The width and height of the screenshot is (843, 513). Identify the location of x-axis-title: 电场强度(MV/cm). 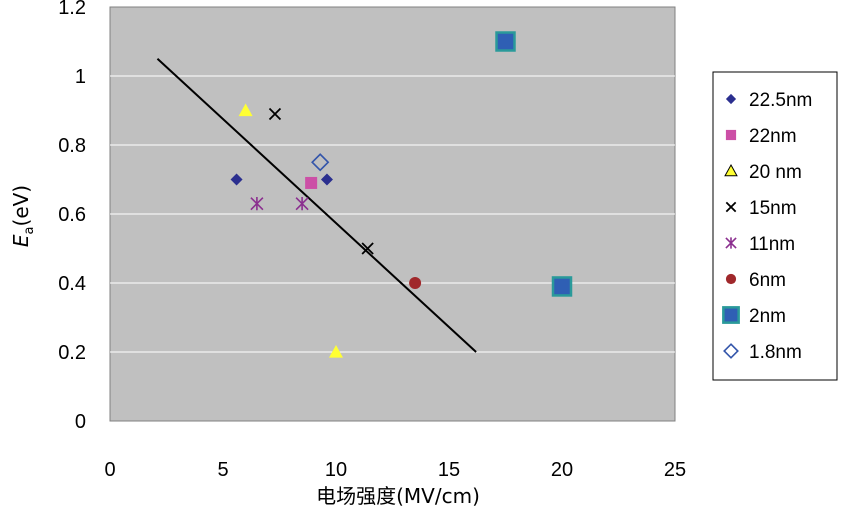
(398, 496).